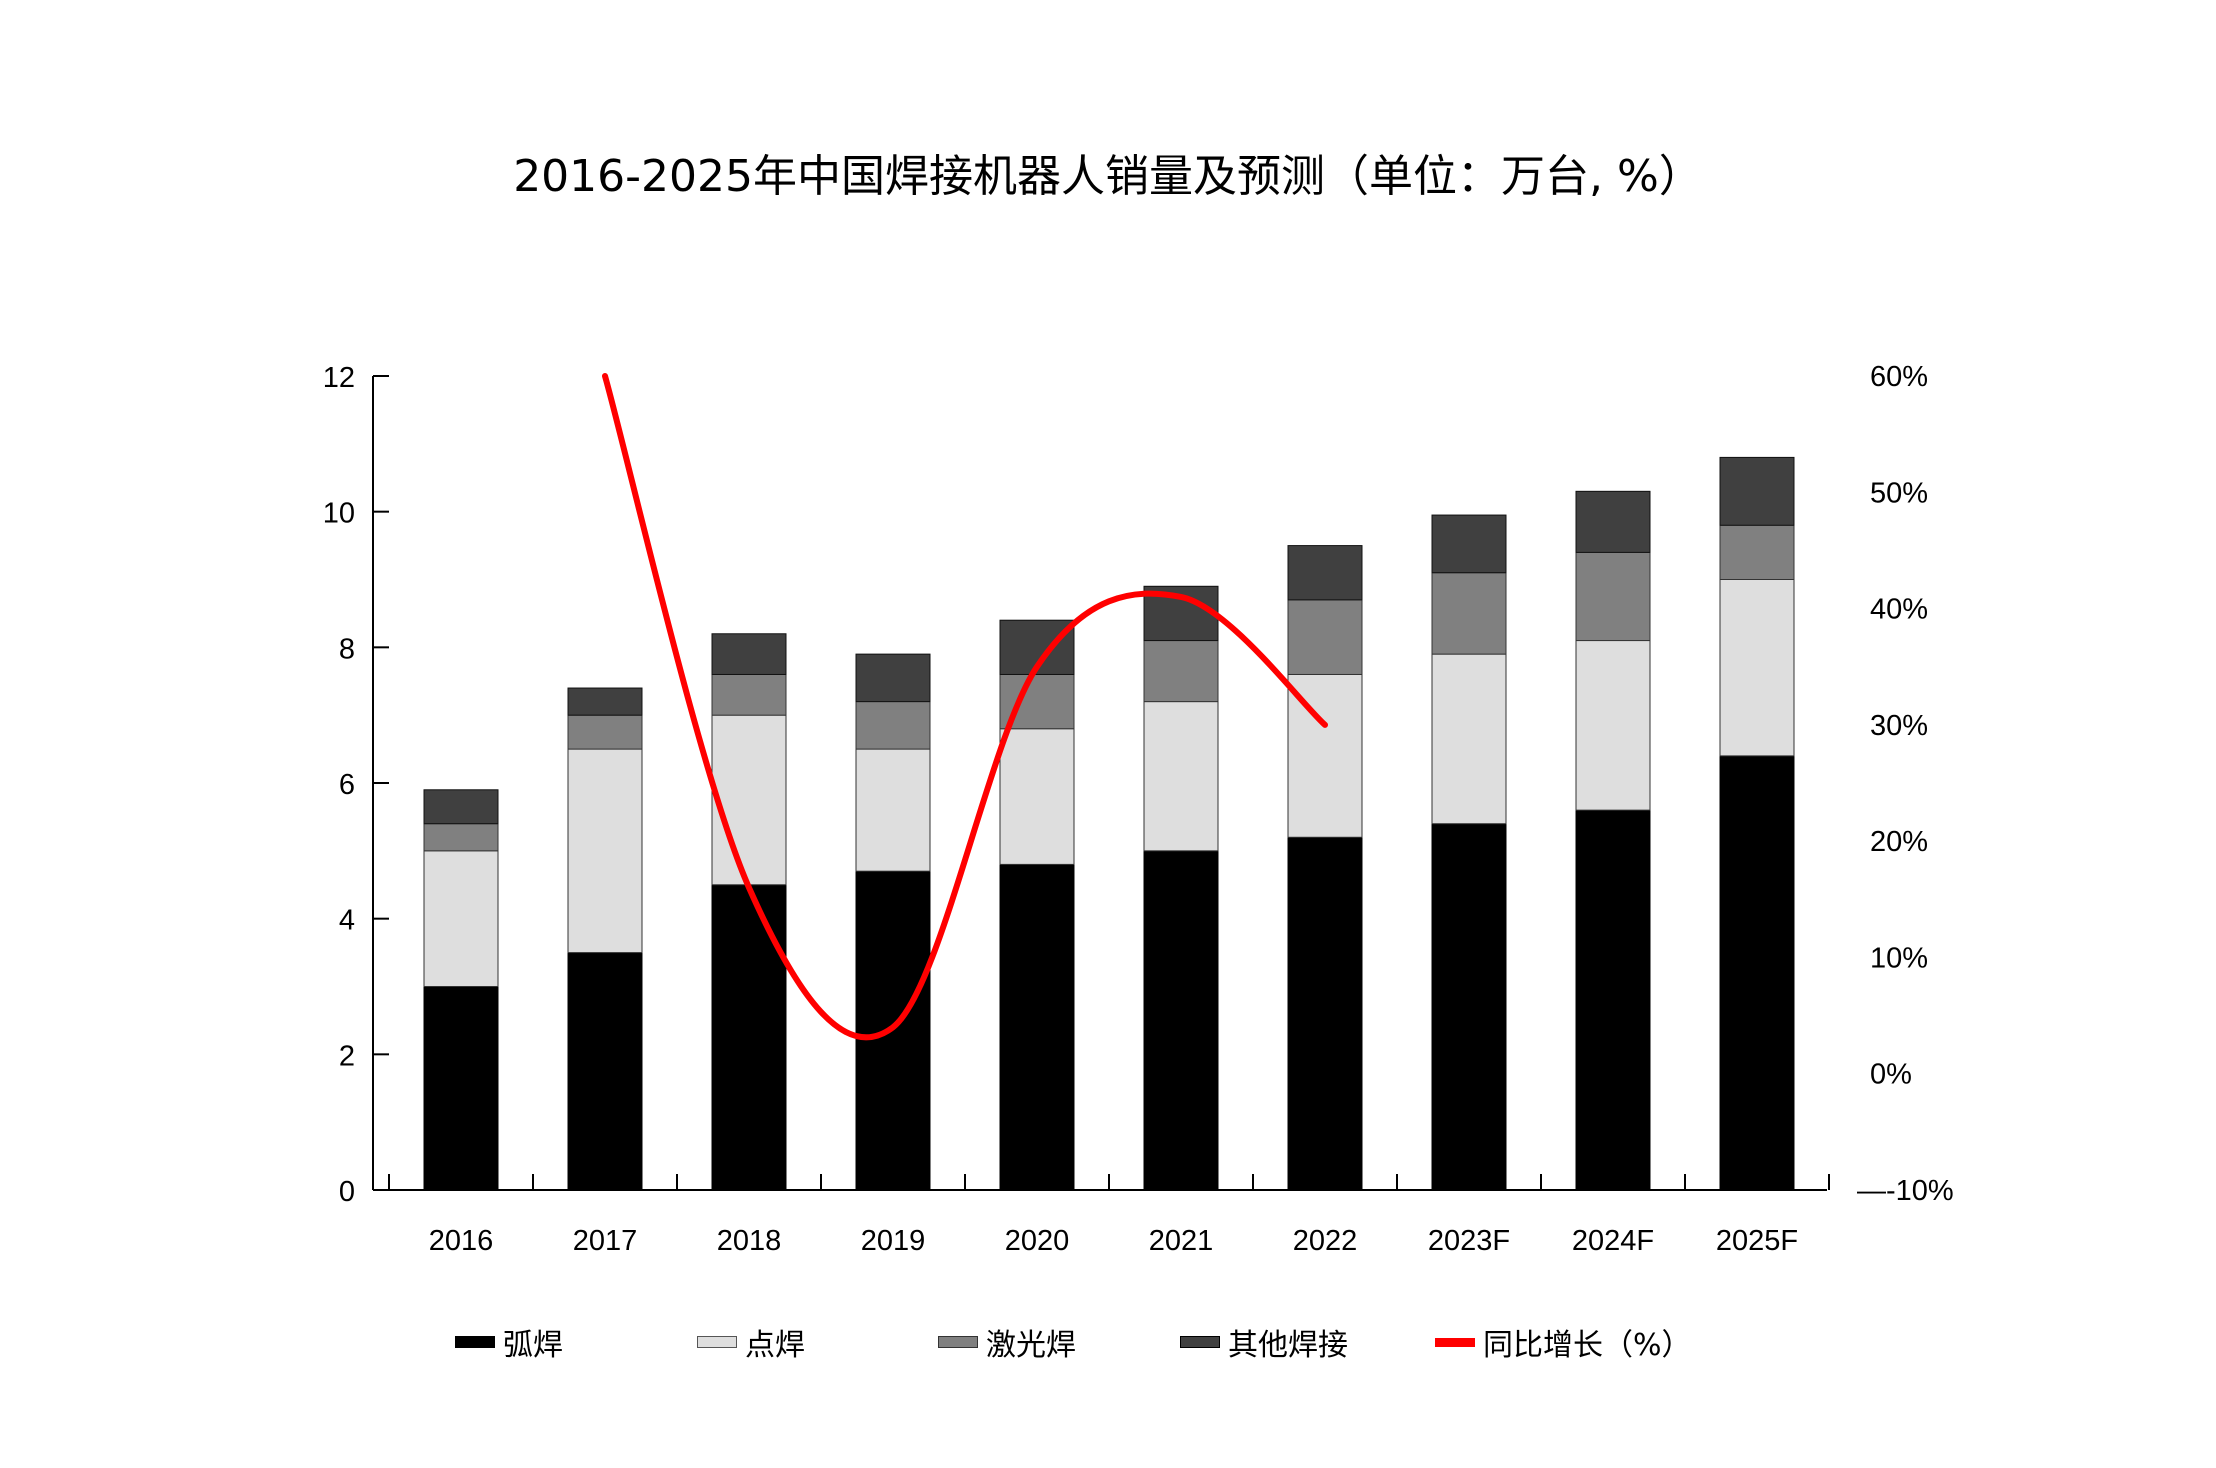  What do you see at coordinates (1181, 1241) in the screenshot?
I see `x-tick-label: 2021` at bounding box center [1181, 1241].